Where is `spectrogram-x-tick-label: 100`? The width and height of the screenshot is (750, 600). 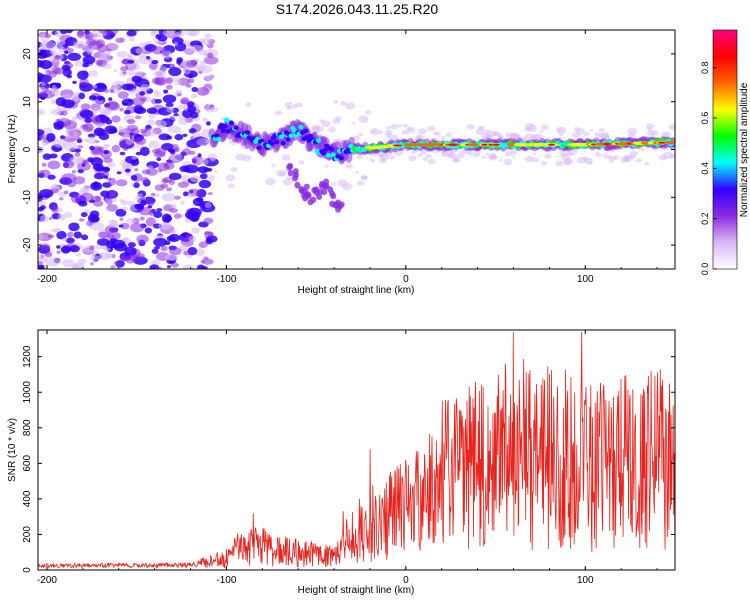
spectrogram-x-tick-label: 100 is located at coordinates (585, 279).